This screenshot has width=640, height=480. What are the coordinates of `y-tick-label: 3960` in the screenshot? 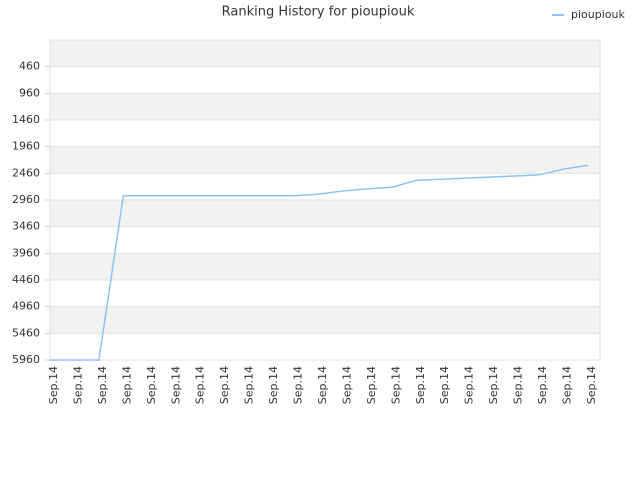 It's located at (26, 252).